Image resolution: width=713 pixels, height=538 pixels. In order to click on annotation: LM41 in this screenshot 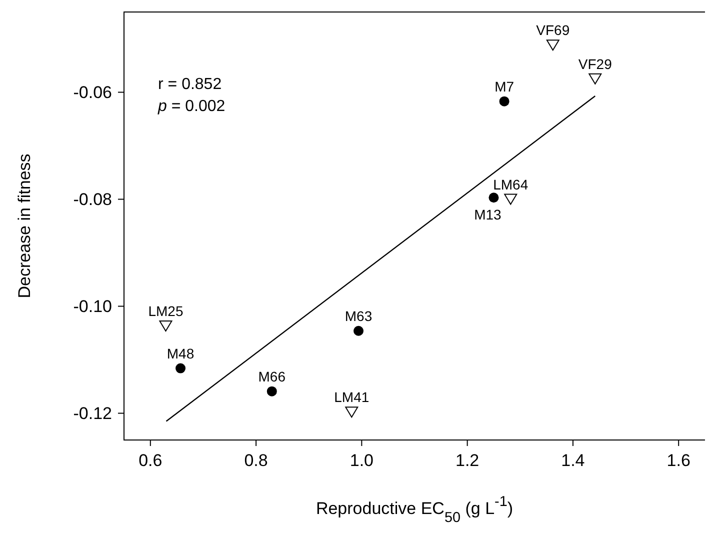, I will do `click(352, 397)`.